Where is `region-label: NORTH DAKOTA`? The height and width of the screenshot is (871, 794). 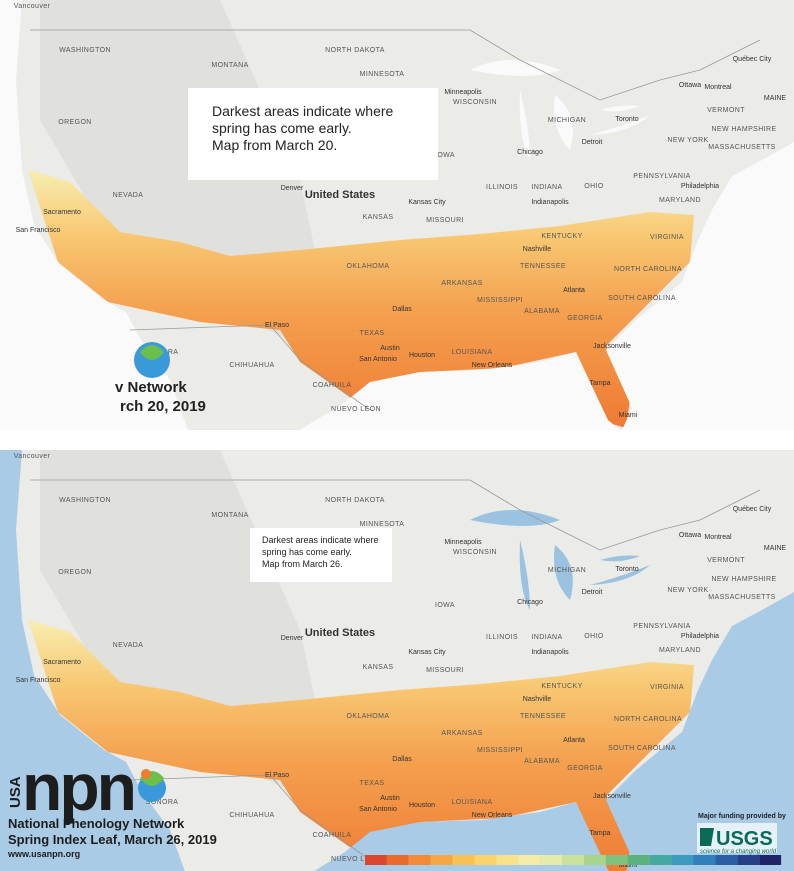 region-label: NORTH DAKOTA is located at coordinates (355, 500).